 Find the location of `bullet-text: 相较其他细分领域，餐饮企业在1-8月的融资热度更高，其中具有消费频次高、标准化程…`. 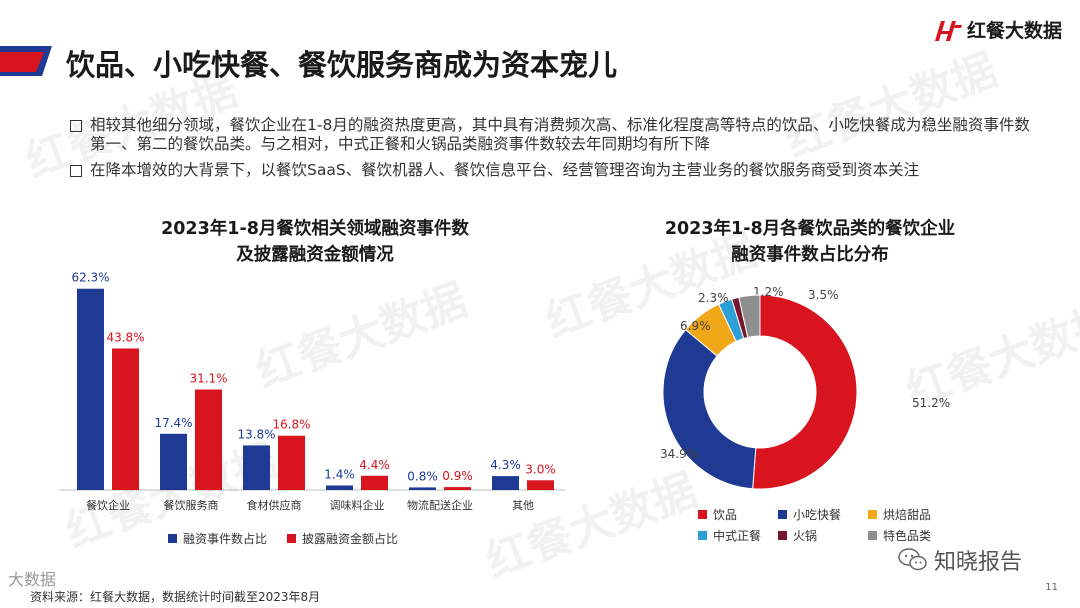

bullet-text: 相较其他细分领域，餐饮企业在1-8月的融资热度更高，其中具有消费频次高、标准化程… is located at coordinates (560, 134).